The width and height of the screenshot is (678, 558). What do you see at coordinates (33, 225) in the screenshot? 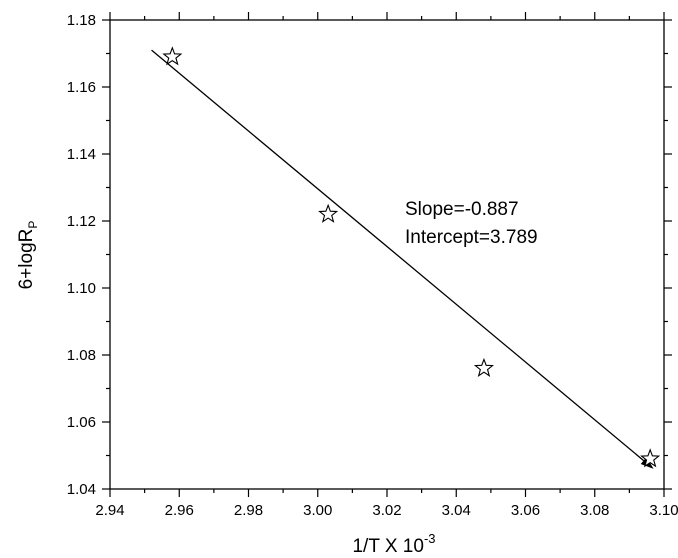
I see `y-axis-title-subscript: P` at bounding box center [33, 225].